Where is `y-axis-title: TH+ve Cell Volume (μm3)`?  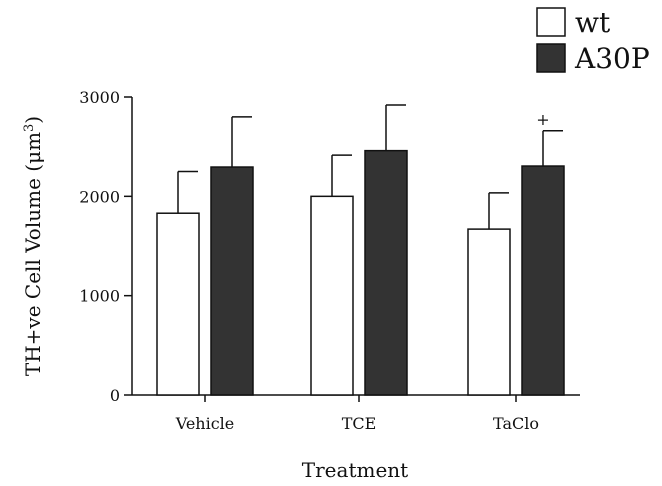
y-axis-title: TH+ve Cell Volume (μm3) is located at coordinates (33, 246).